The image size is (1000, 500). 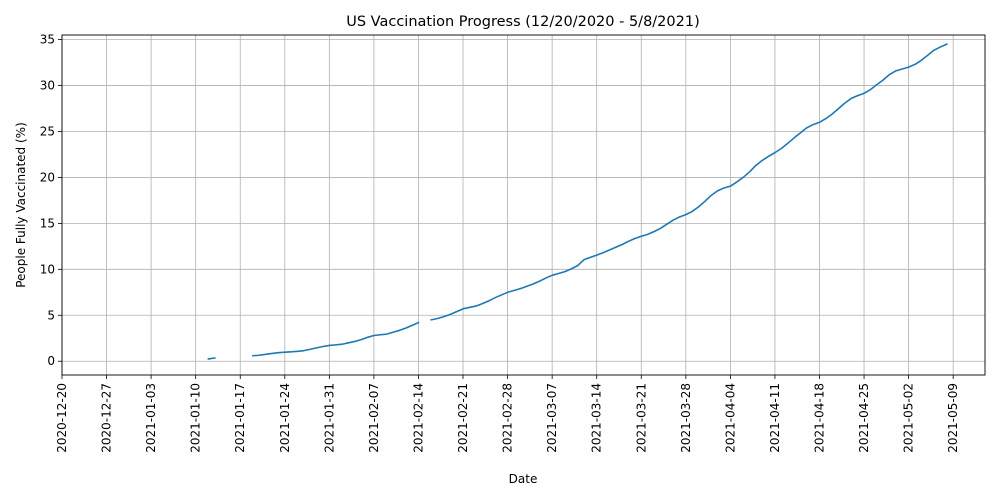 What do you see at coordinates (523, 479) in the screenshot?
I see `x-axis-label: Date` at bounding box center [523, 479].